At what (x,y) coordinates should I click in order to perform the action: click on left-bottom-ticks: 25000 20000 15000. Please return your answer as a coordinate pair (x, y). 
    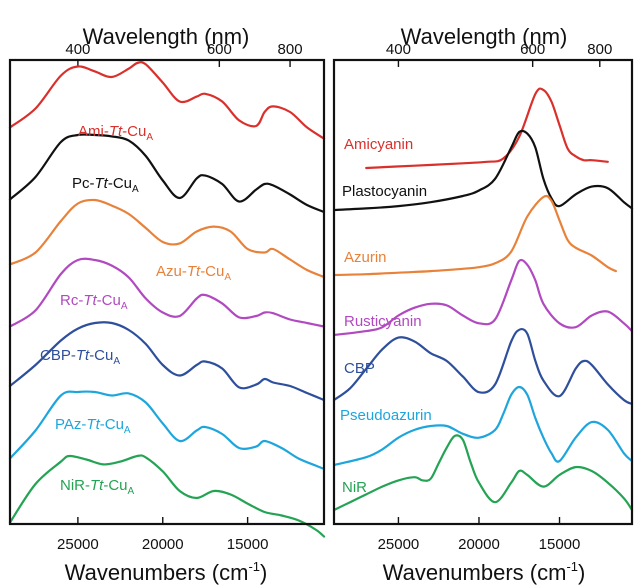
    Looking at the image, I should click on (162, 535).